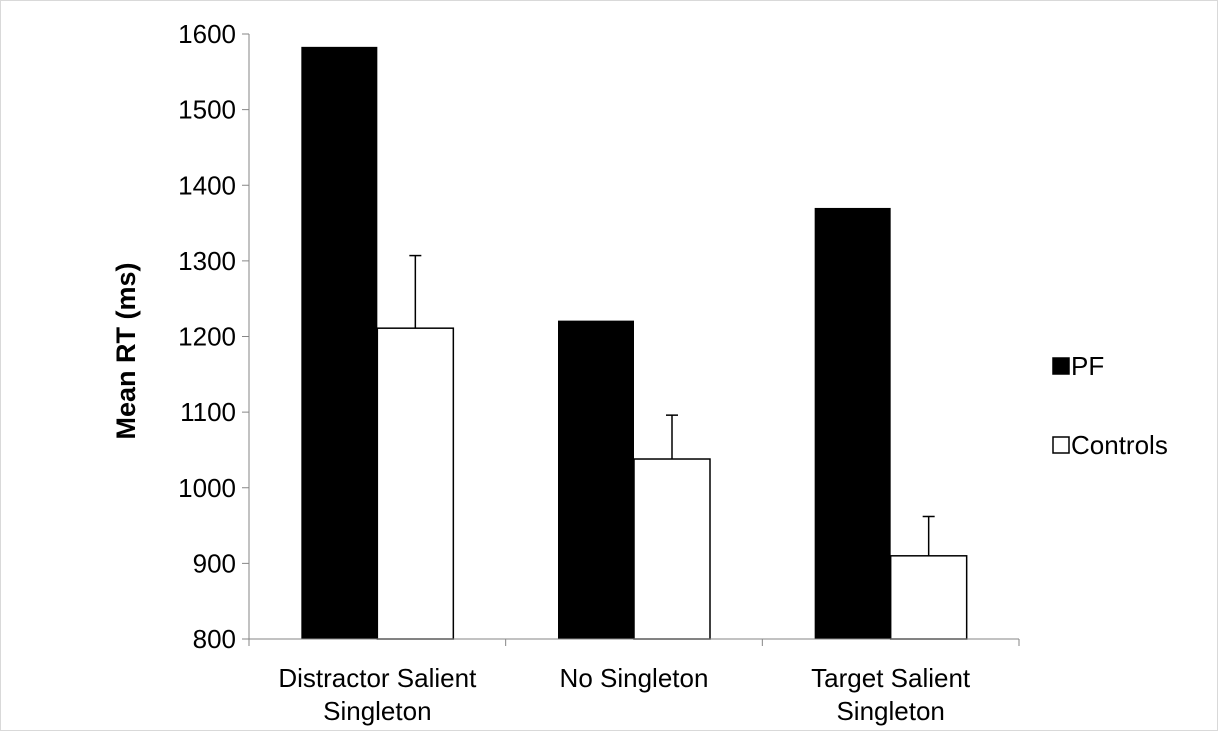 This screenshot has width=1218, height=736. What do you see at coordinates (214, 639) in the screenshot?
I see `y-tick-label: 800` at bounding box center [214, 639].